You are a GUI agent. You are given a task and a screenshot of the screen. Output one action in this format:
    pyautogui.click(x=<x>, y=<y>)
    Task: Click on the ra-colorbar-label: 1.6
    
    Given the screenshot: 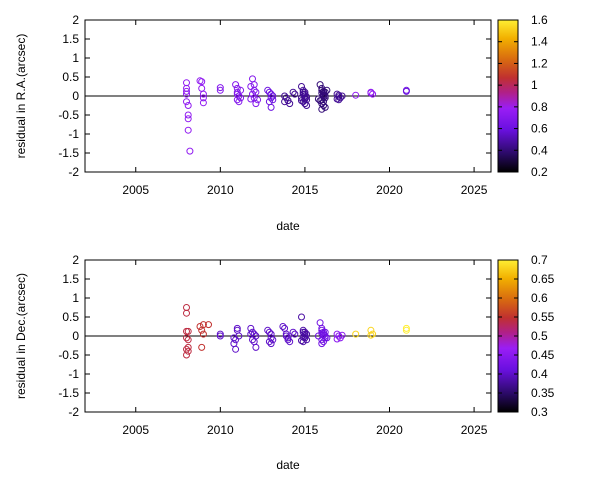 What is the action you would take?
    pyautogui.click(x=539, y=20)
    